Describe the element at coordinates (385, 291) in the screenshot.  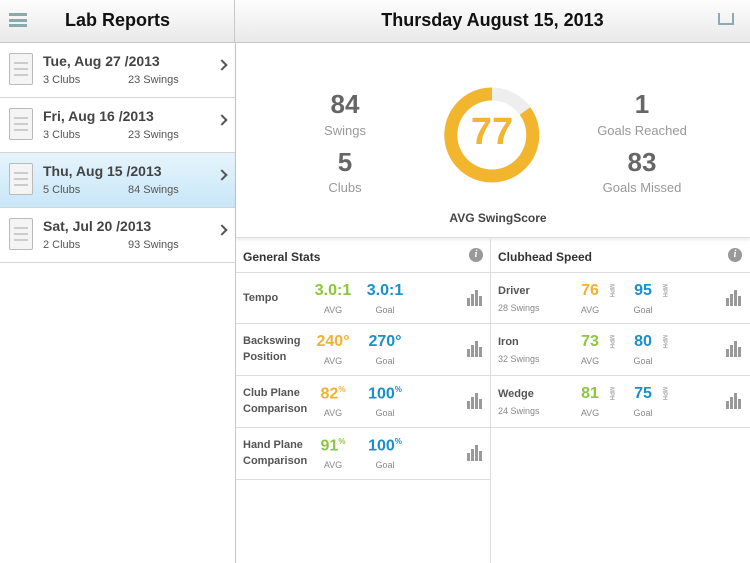
I see `goal-value: 3.0:1` at that location.